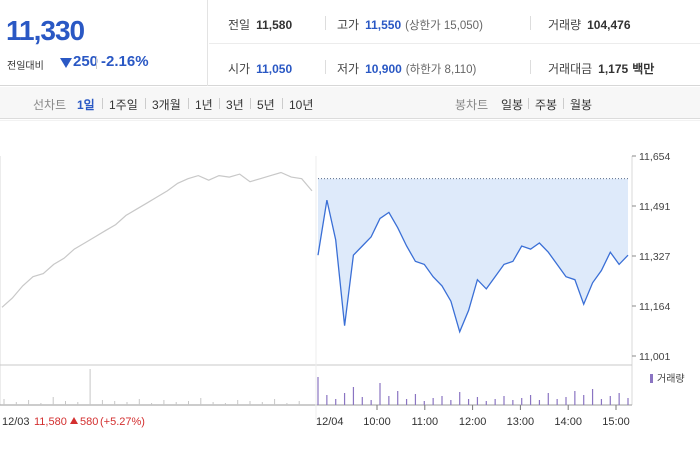  I want to click on candle-monthly: 월봉, so click(581, 105).